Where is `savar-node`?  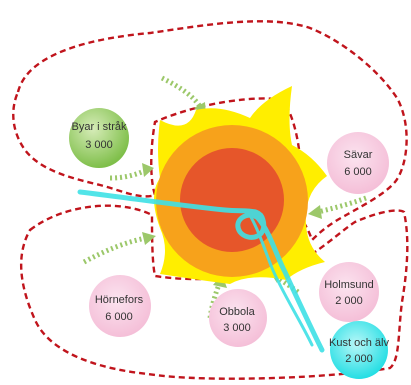
savar-node is located at coordinates (358, 163).